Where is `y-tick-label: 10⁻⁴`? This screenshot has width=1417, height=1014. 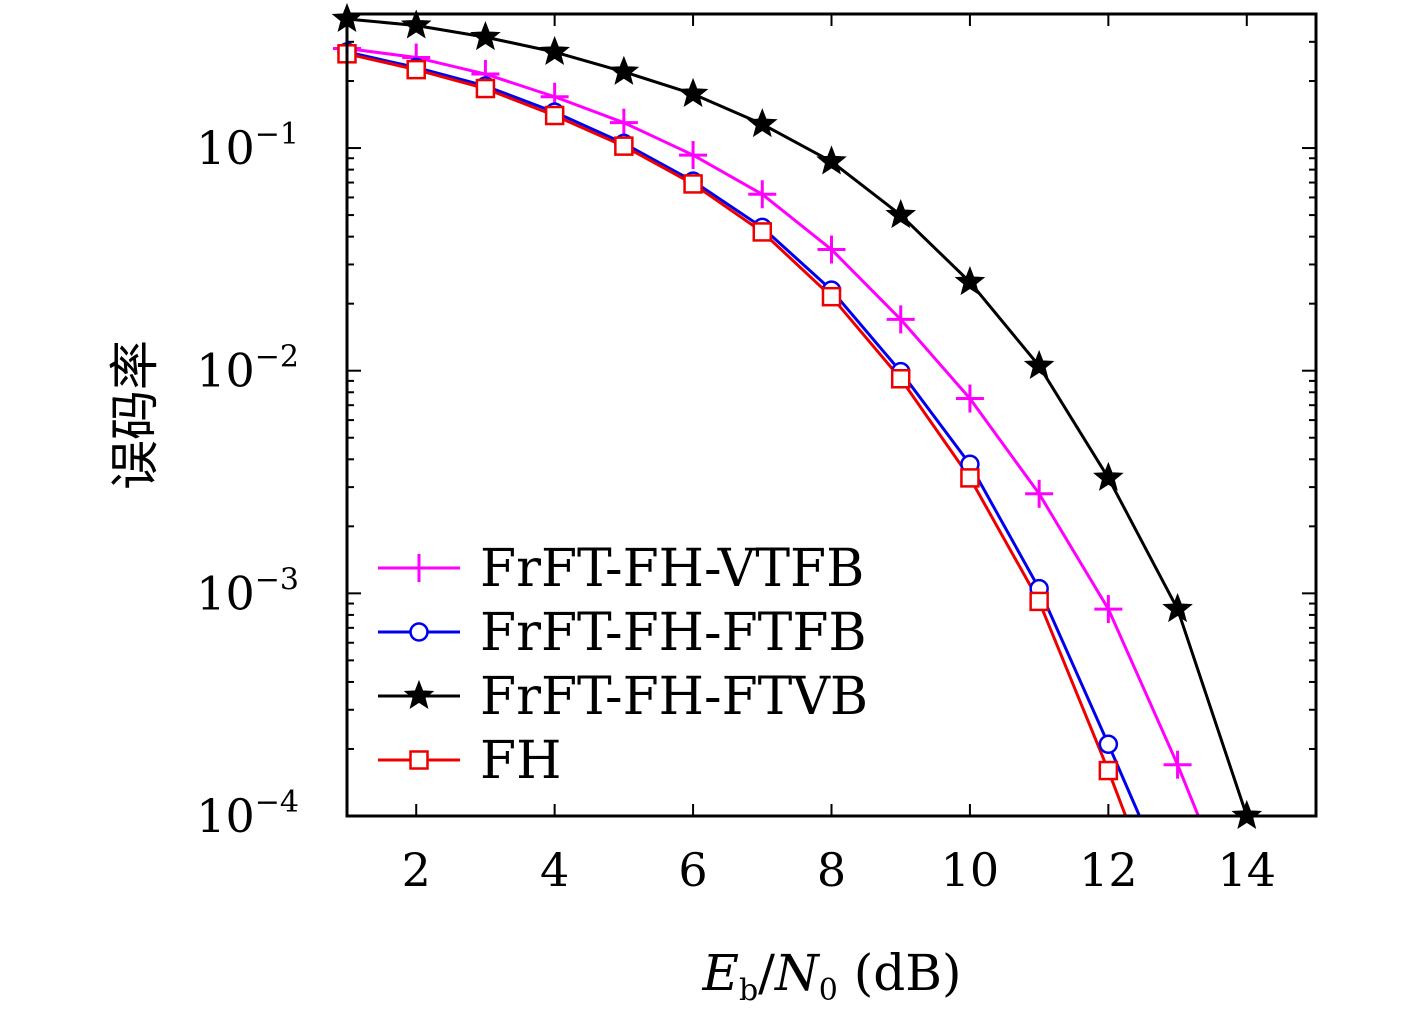 y-tick-label: 10⁻⁴ is located at coordinates (247, 814).